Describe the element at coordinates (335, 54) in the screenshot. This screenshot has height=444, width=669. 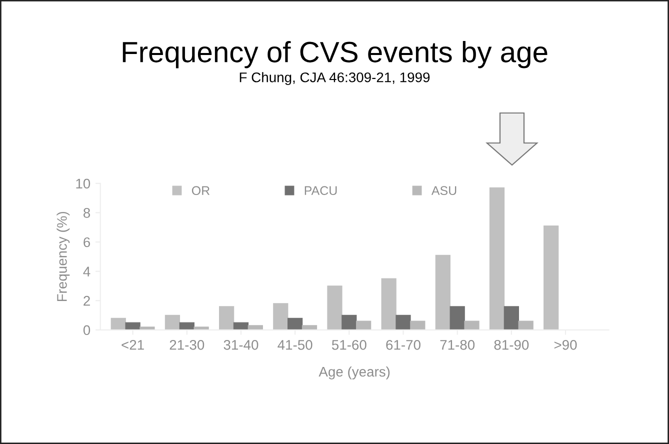
I see `chart-title: Frequency of CVS events by age` at that location.